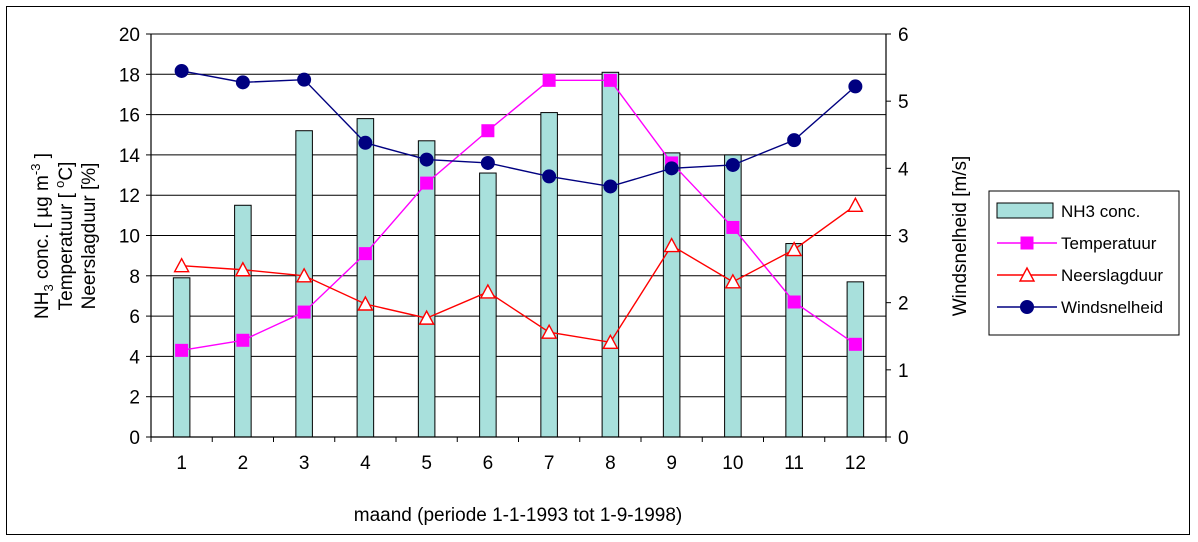 This screenshot has width=1198, height=542. What do you see at coordinates (518, 515) in the screenshot?
I see `x-axis-title: maand (periode 1-1-1993 tot 1-9-1998)` at bounding box center [518, 515].